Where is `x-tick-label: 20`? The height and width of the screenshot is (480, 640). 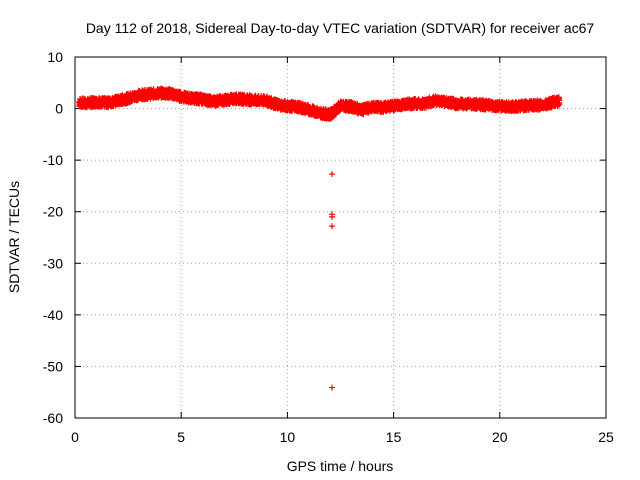 x-tick-label: 20 is located at coordinates (500, 437).